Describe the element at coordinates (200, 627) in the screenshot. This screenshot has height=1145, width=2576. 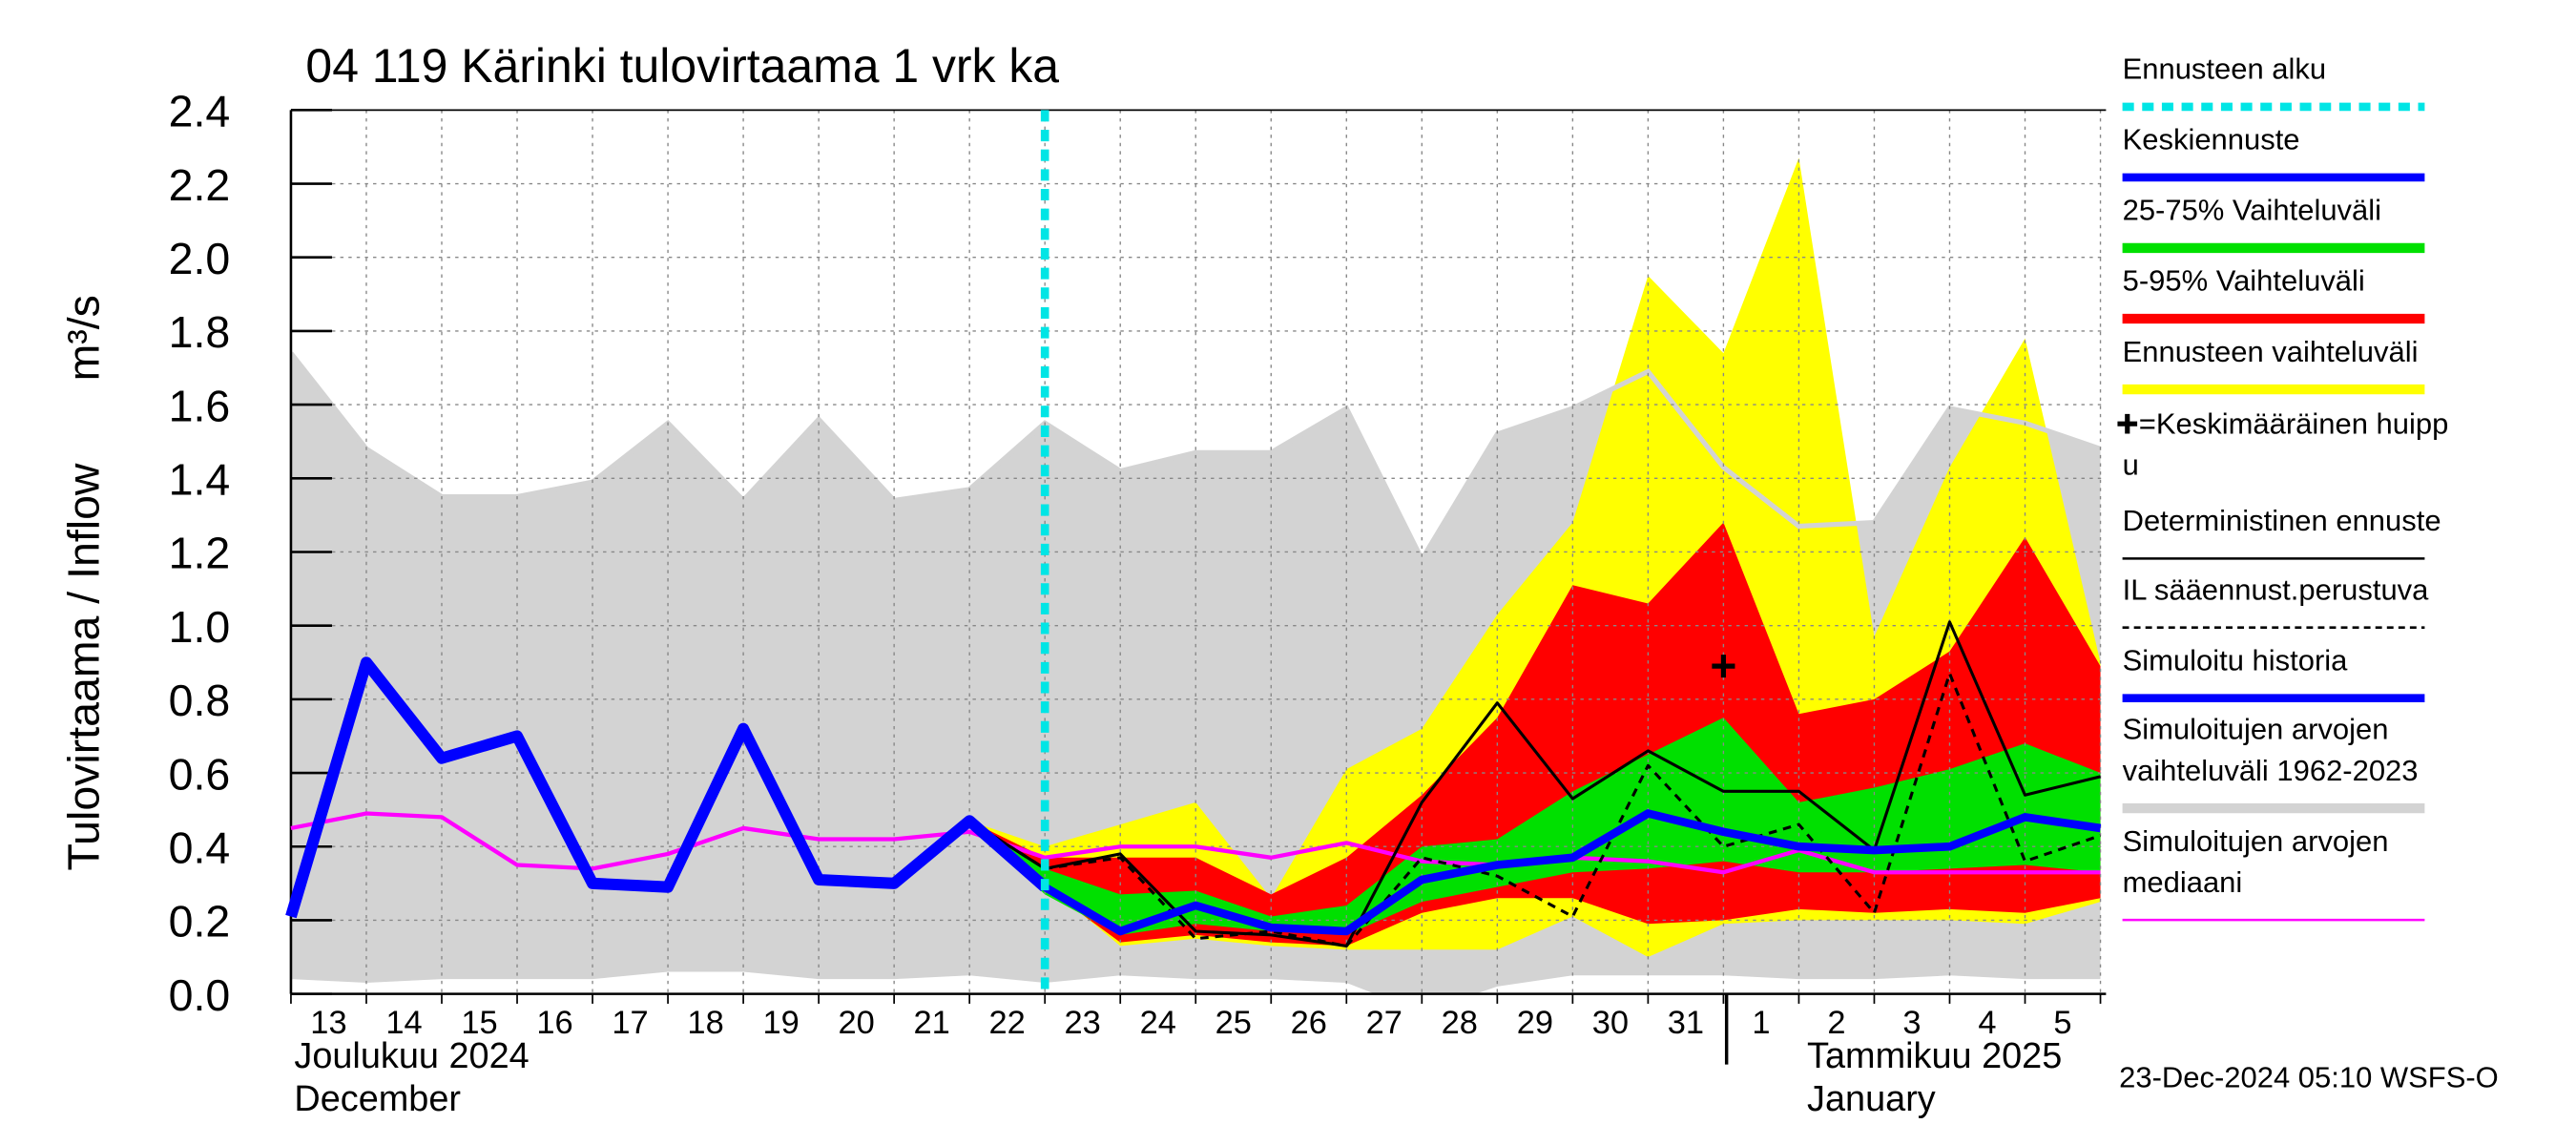
I see `y-tick-label: 1.0` at that location.